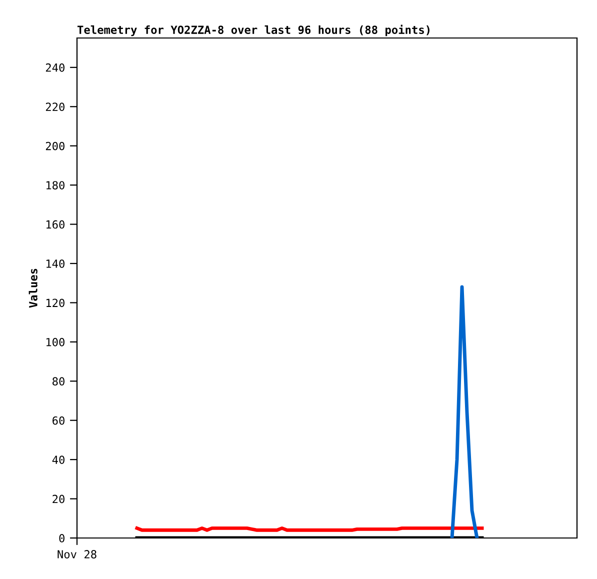  Describe the element at coordinates (55, 67) in the screenshot. I see `y-tick-label: 240` at that location.